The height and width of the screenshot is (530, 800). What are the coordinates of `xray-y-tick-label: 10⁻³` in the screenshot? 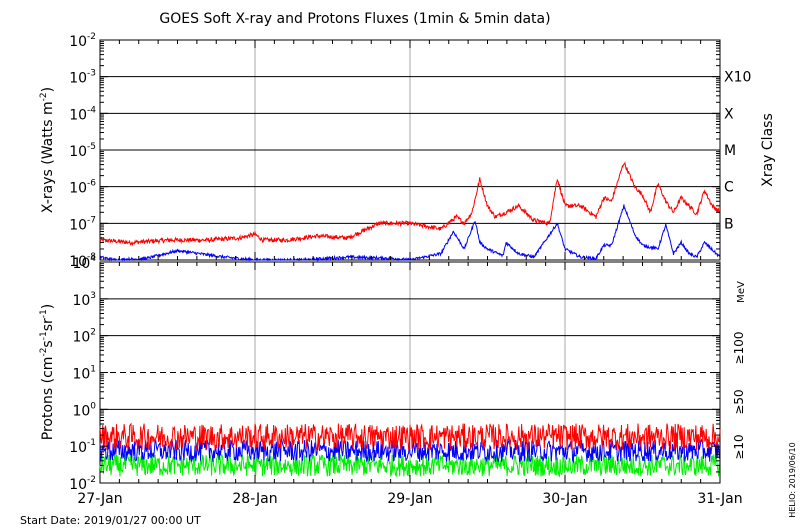 It's located at (82, 78).